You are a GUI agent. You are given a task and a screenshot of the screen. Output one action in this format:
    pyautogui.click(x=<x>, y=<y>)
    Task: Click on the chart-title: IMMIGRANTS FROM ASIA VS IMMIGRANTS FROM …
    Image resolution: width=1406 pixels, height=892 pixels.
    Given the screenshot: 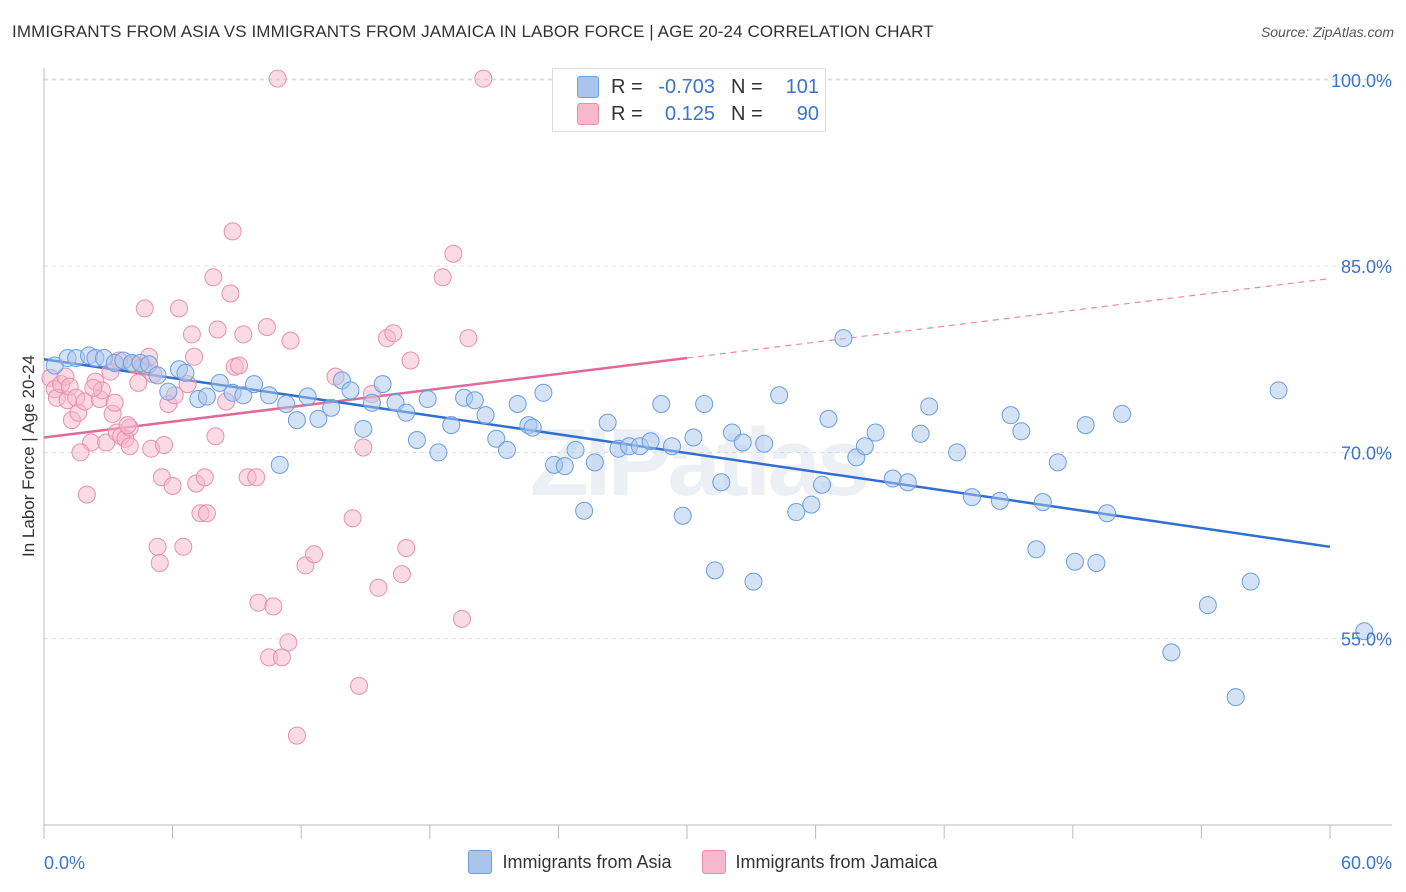 What is the action you would take?
    pyautogui.click(x=473, y=31)
    